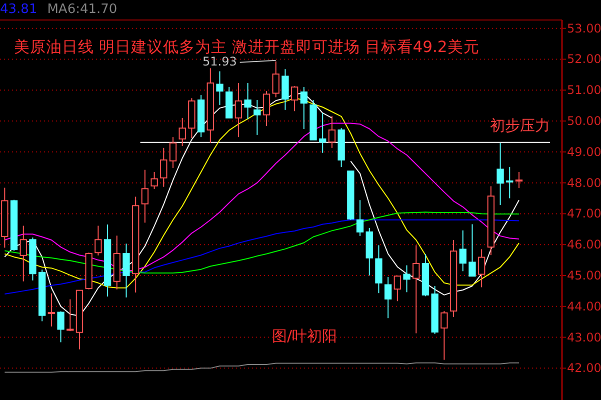 Image resolution: width=601 pixels, height=400 pixels. What do you see at coordinates (584, 121) in the screenshot?
I see `y-tick-label: 50.00` at bounding box center [584, 121].